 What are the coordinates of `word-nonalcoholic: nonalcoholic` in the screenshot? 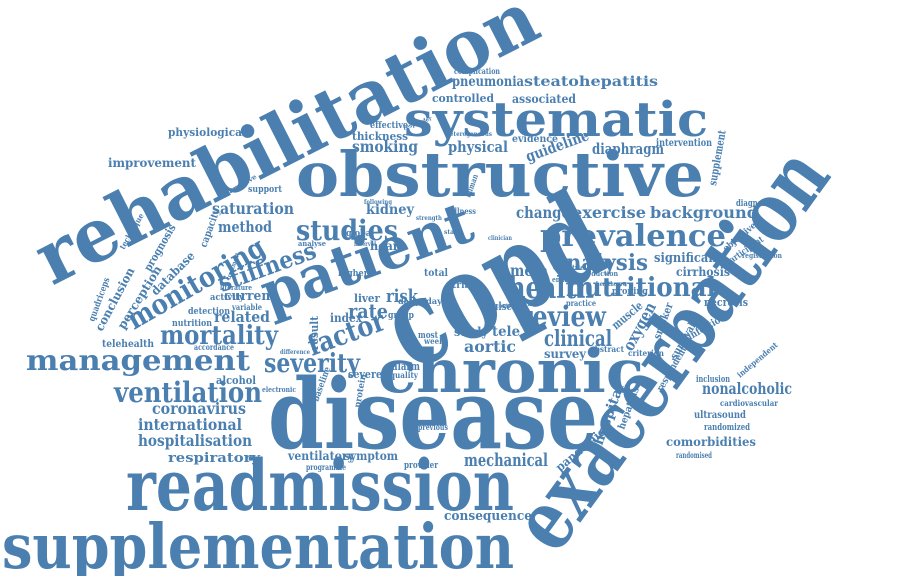 It's located at (747, 388).